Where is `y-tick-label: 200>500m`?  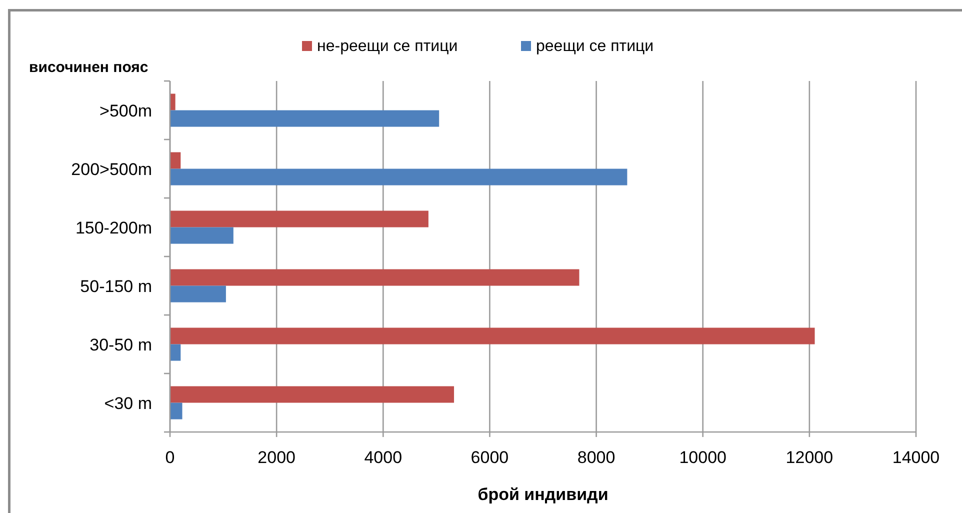 y-tick-label: 200>500m is located at coordinates (111, 169).